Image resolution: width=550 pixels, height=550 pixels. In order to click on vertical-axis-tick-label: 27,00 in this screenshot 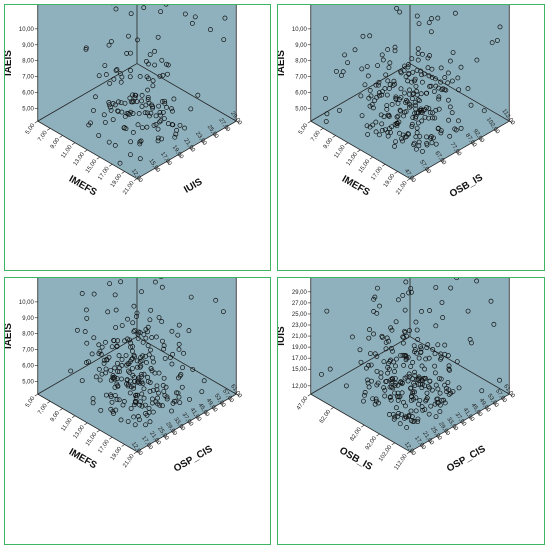, I will do `click(300, 304)`.